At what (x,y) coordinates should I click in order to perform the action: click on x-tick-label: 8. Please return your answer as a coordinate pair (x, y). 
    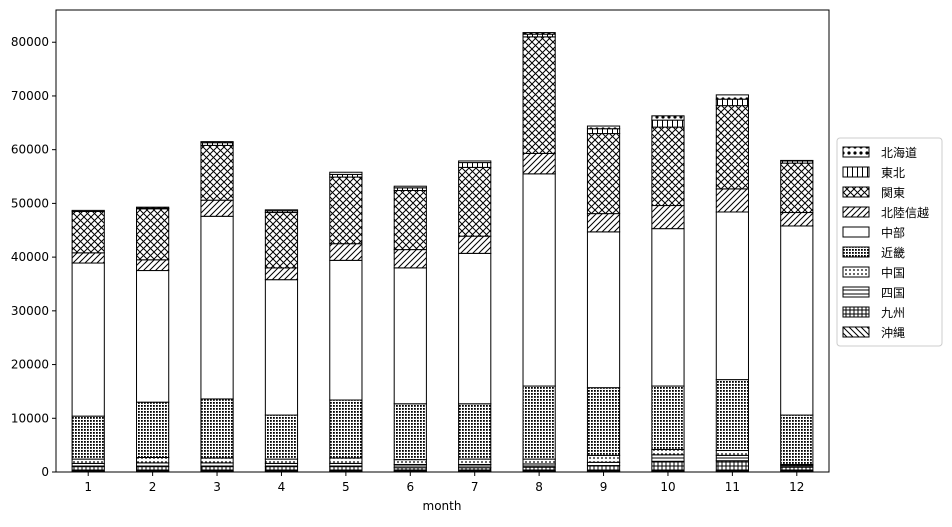
    Looking at the image, I should click on (539, 487).